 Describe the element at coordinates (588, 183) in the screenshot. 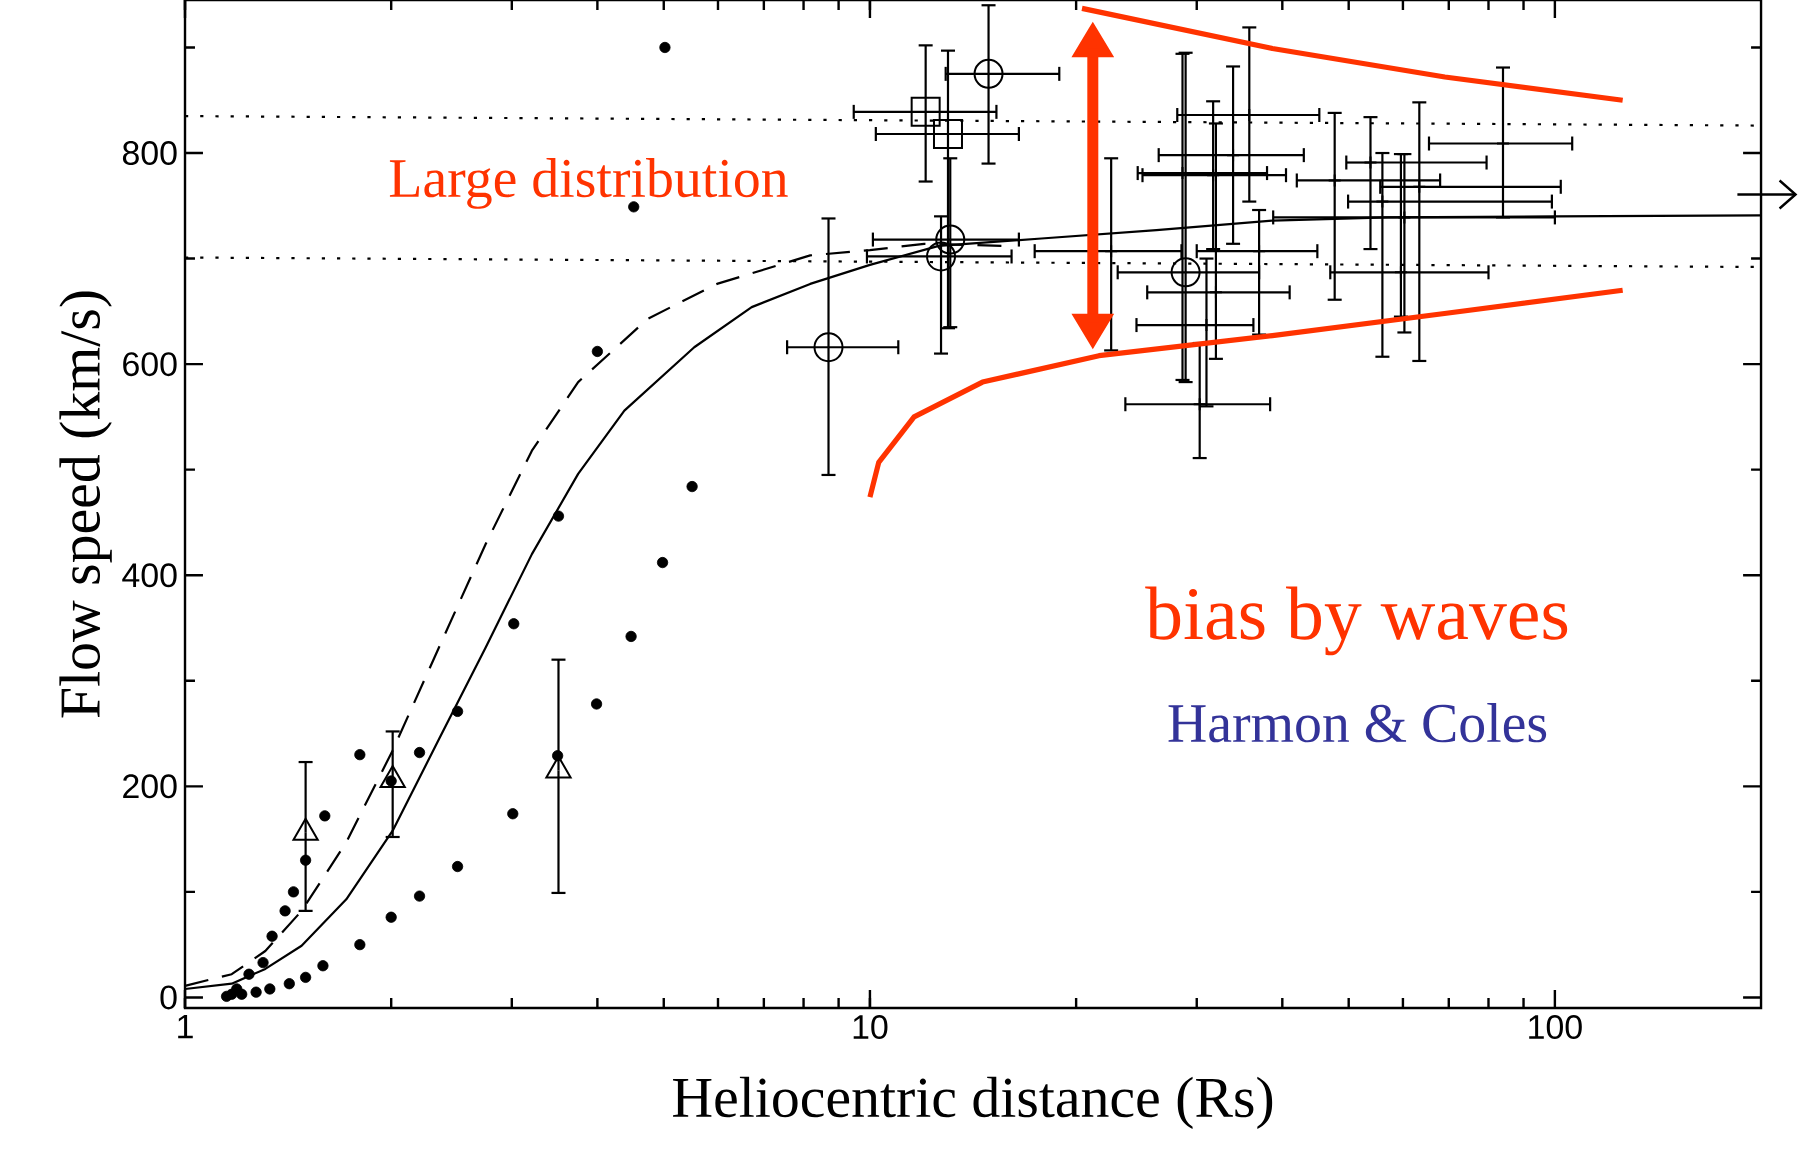

I see `annotation: Large distribution` at that location.